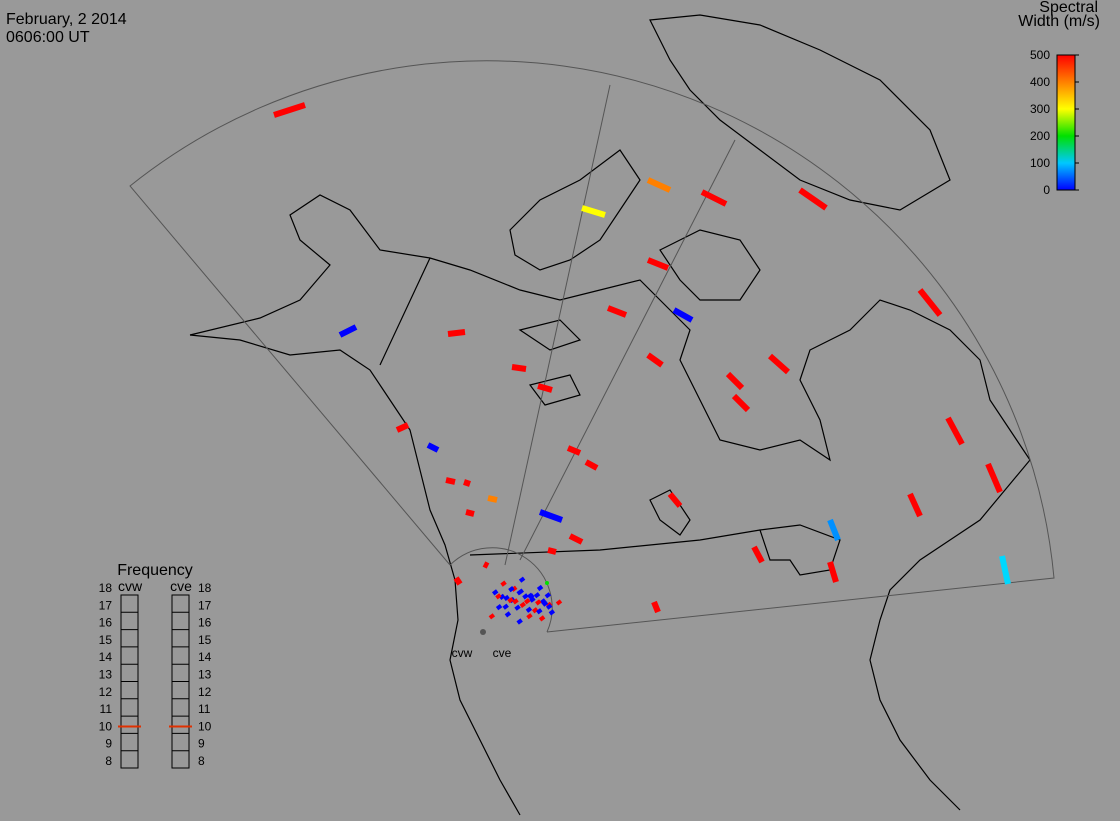  What do you see at coordinates (204, 709) in the screenshot?
I see `frequency-tick-label: 11` at bounding box center [204, 709].